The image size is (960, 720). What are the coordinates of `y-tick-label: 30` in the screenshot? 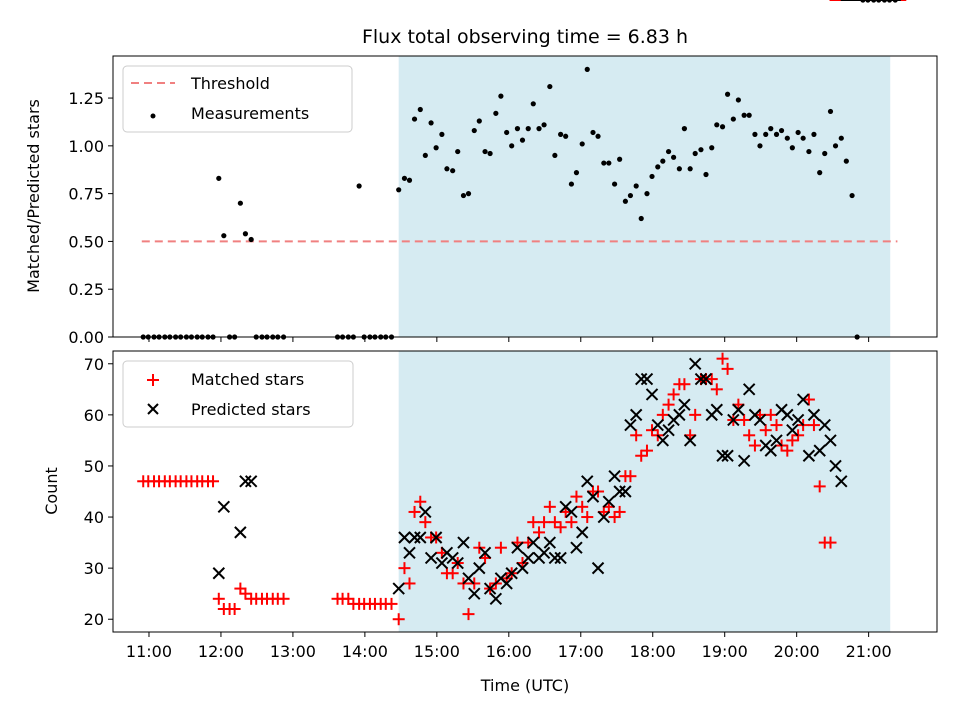 It's located at (94, 568).